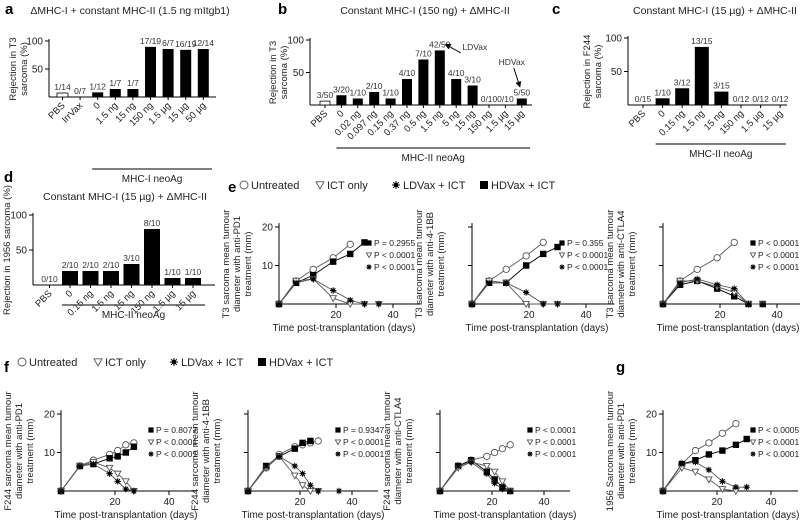 The width and height of the screenshot is (800, 521). What do you see at coordinates (620, 367) in the screenshot?
I see `panel-label: g` at bounding box center [620, 367].